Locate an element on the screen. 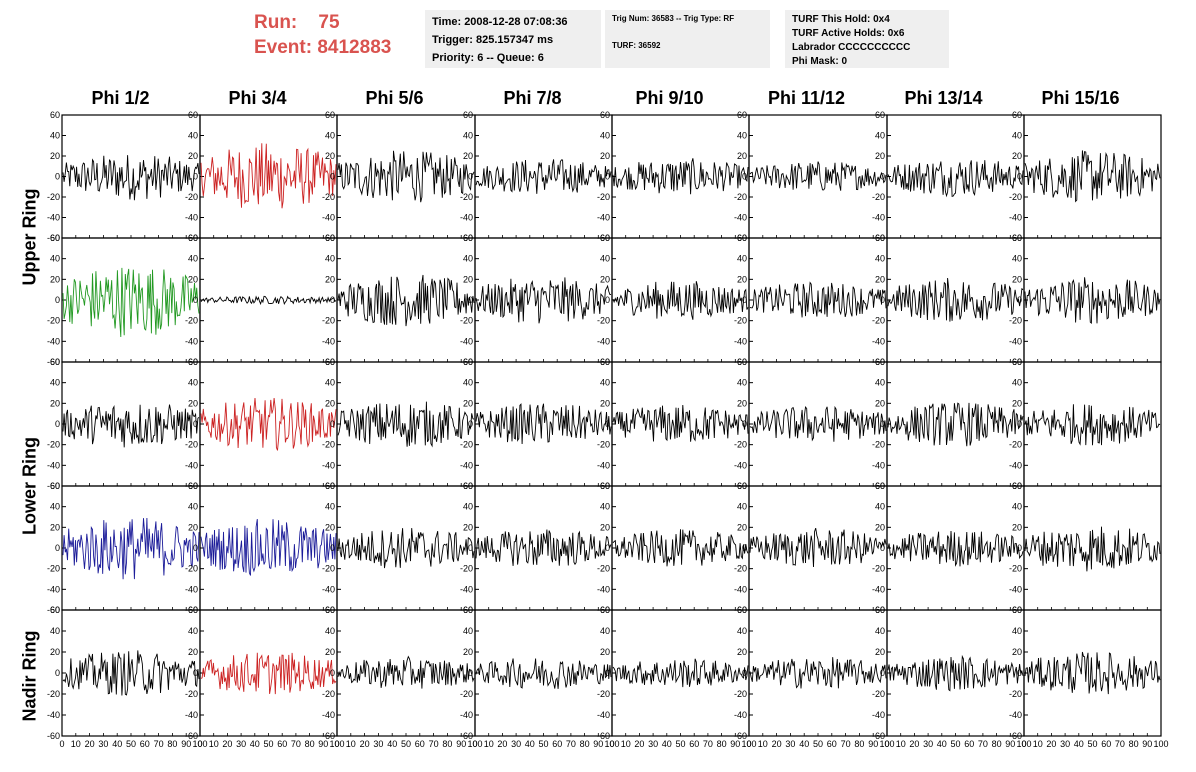 The image size is (1196, 772). x-tick-label: 30 is located at coordinates (1065, 744).